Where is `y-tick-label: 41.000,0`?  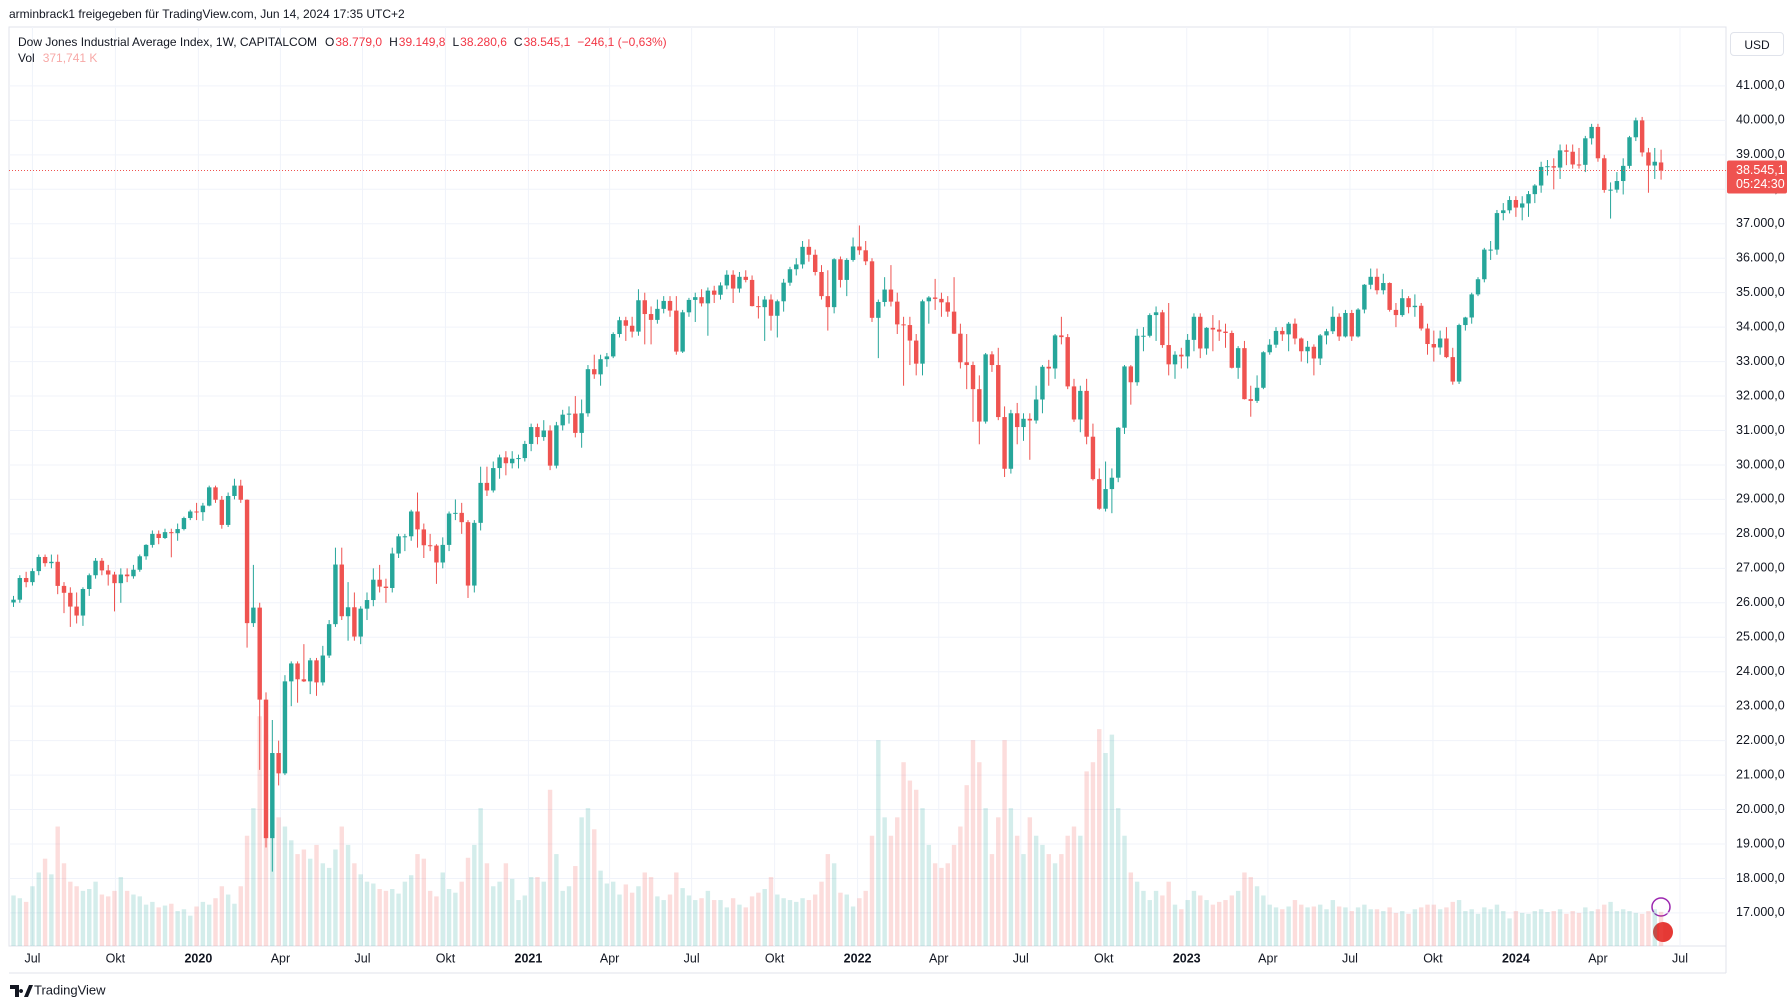
y-tick-label: 41.000,0 is located at coordinates (1760, 85).